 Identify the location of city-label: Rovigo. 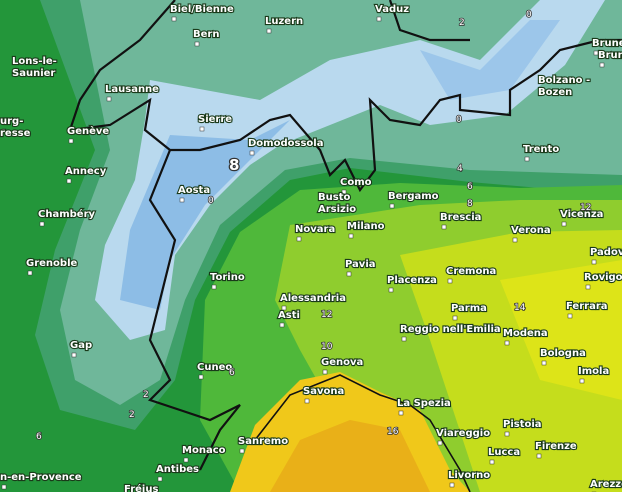
(603, 277).